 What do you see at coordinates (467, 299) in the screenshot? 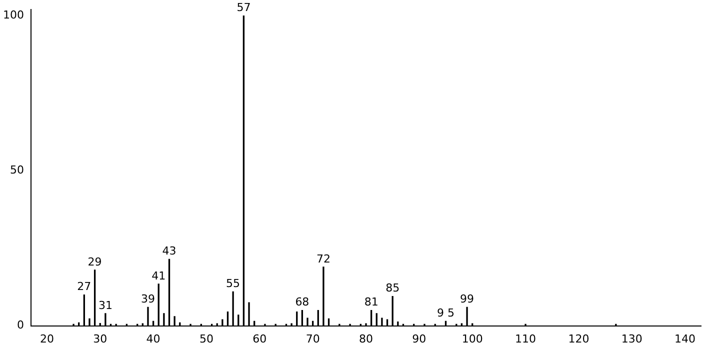
I see `annotation: 99` at bounding box center [467, 299].